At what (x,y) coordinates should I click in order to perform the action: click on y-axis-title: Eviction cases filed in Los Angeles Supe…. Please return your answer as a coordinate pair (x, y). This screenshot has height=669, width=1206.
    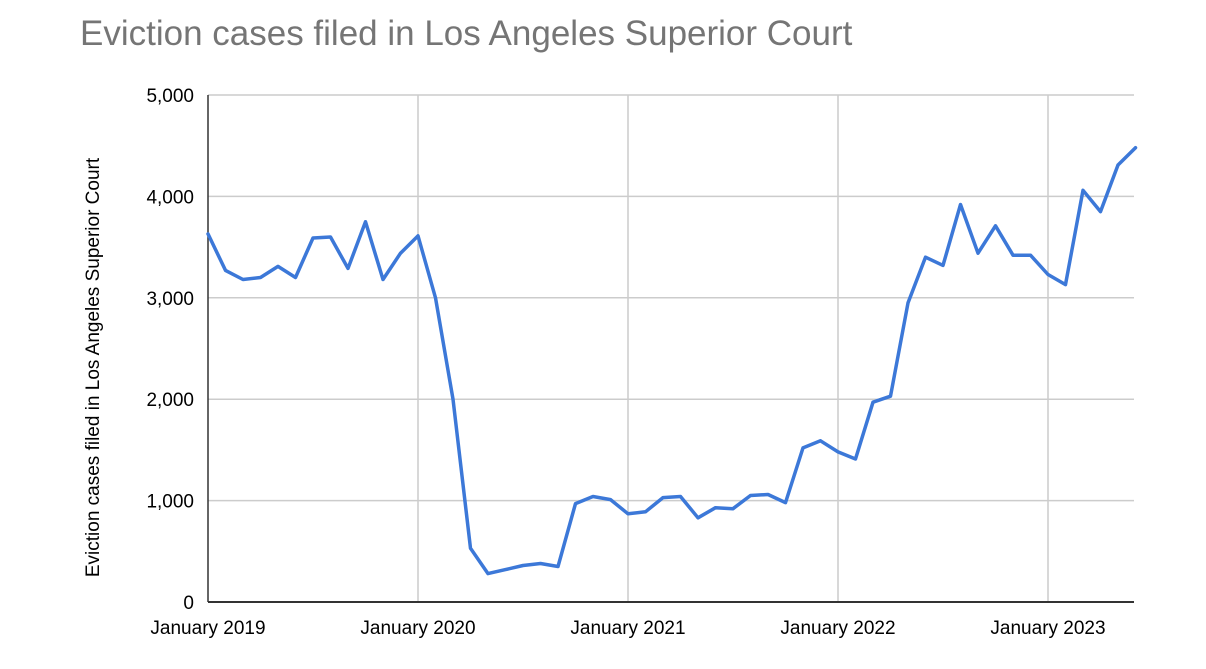
    Looking at the image, I should click on (93, 367).